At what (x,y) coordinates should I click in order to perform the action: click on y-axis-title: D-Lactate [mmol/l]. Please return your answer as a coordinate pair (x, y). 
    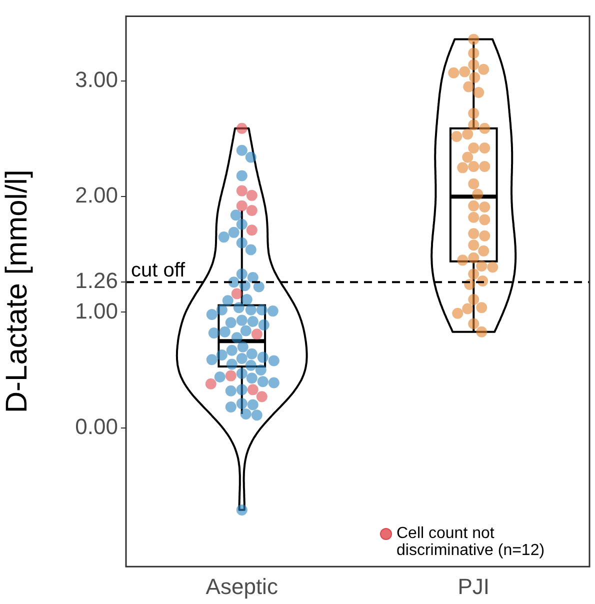
    Looking at the image, I should click on (17, 292).